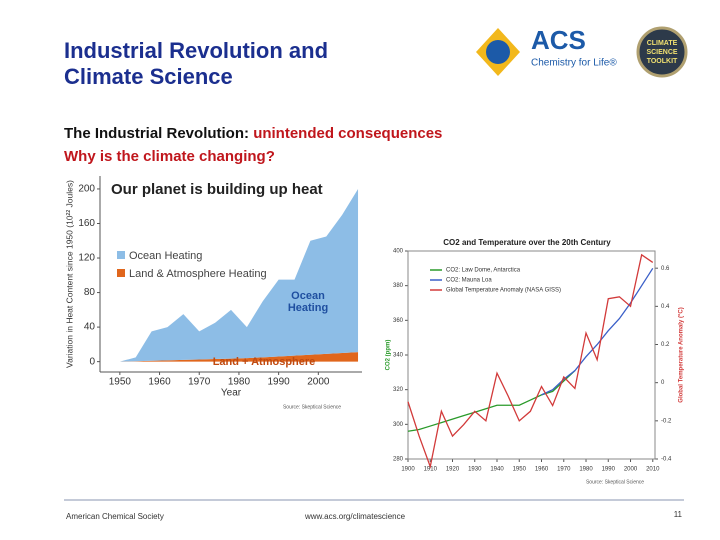 The image size is (720, 540). I want to click on x-tick-label: 1900, so click(408, 470).